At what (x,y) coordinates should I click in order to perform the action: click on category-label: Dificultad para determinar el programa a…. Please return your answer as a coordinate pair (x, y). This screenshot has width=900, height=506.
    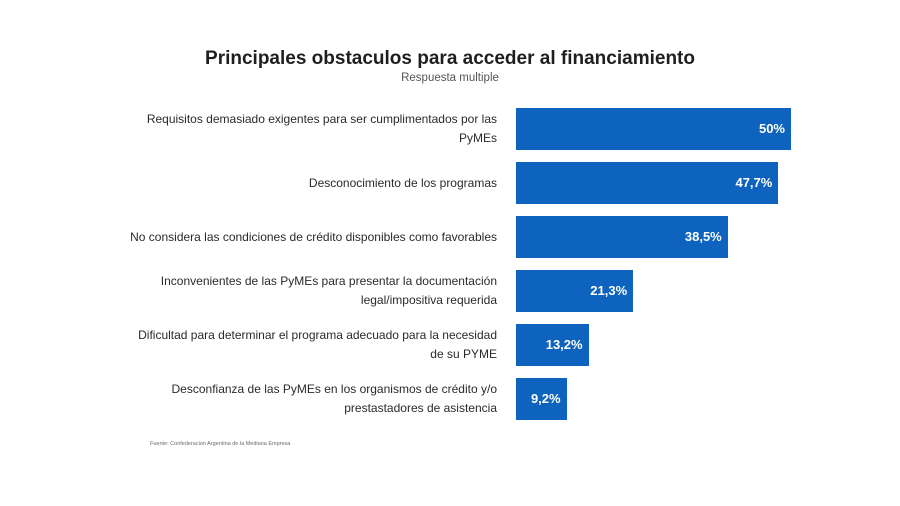
    Looking at the image, I should click on (317, 344).